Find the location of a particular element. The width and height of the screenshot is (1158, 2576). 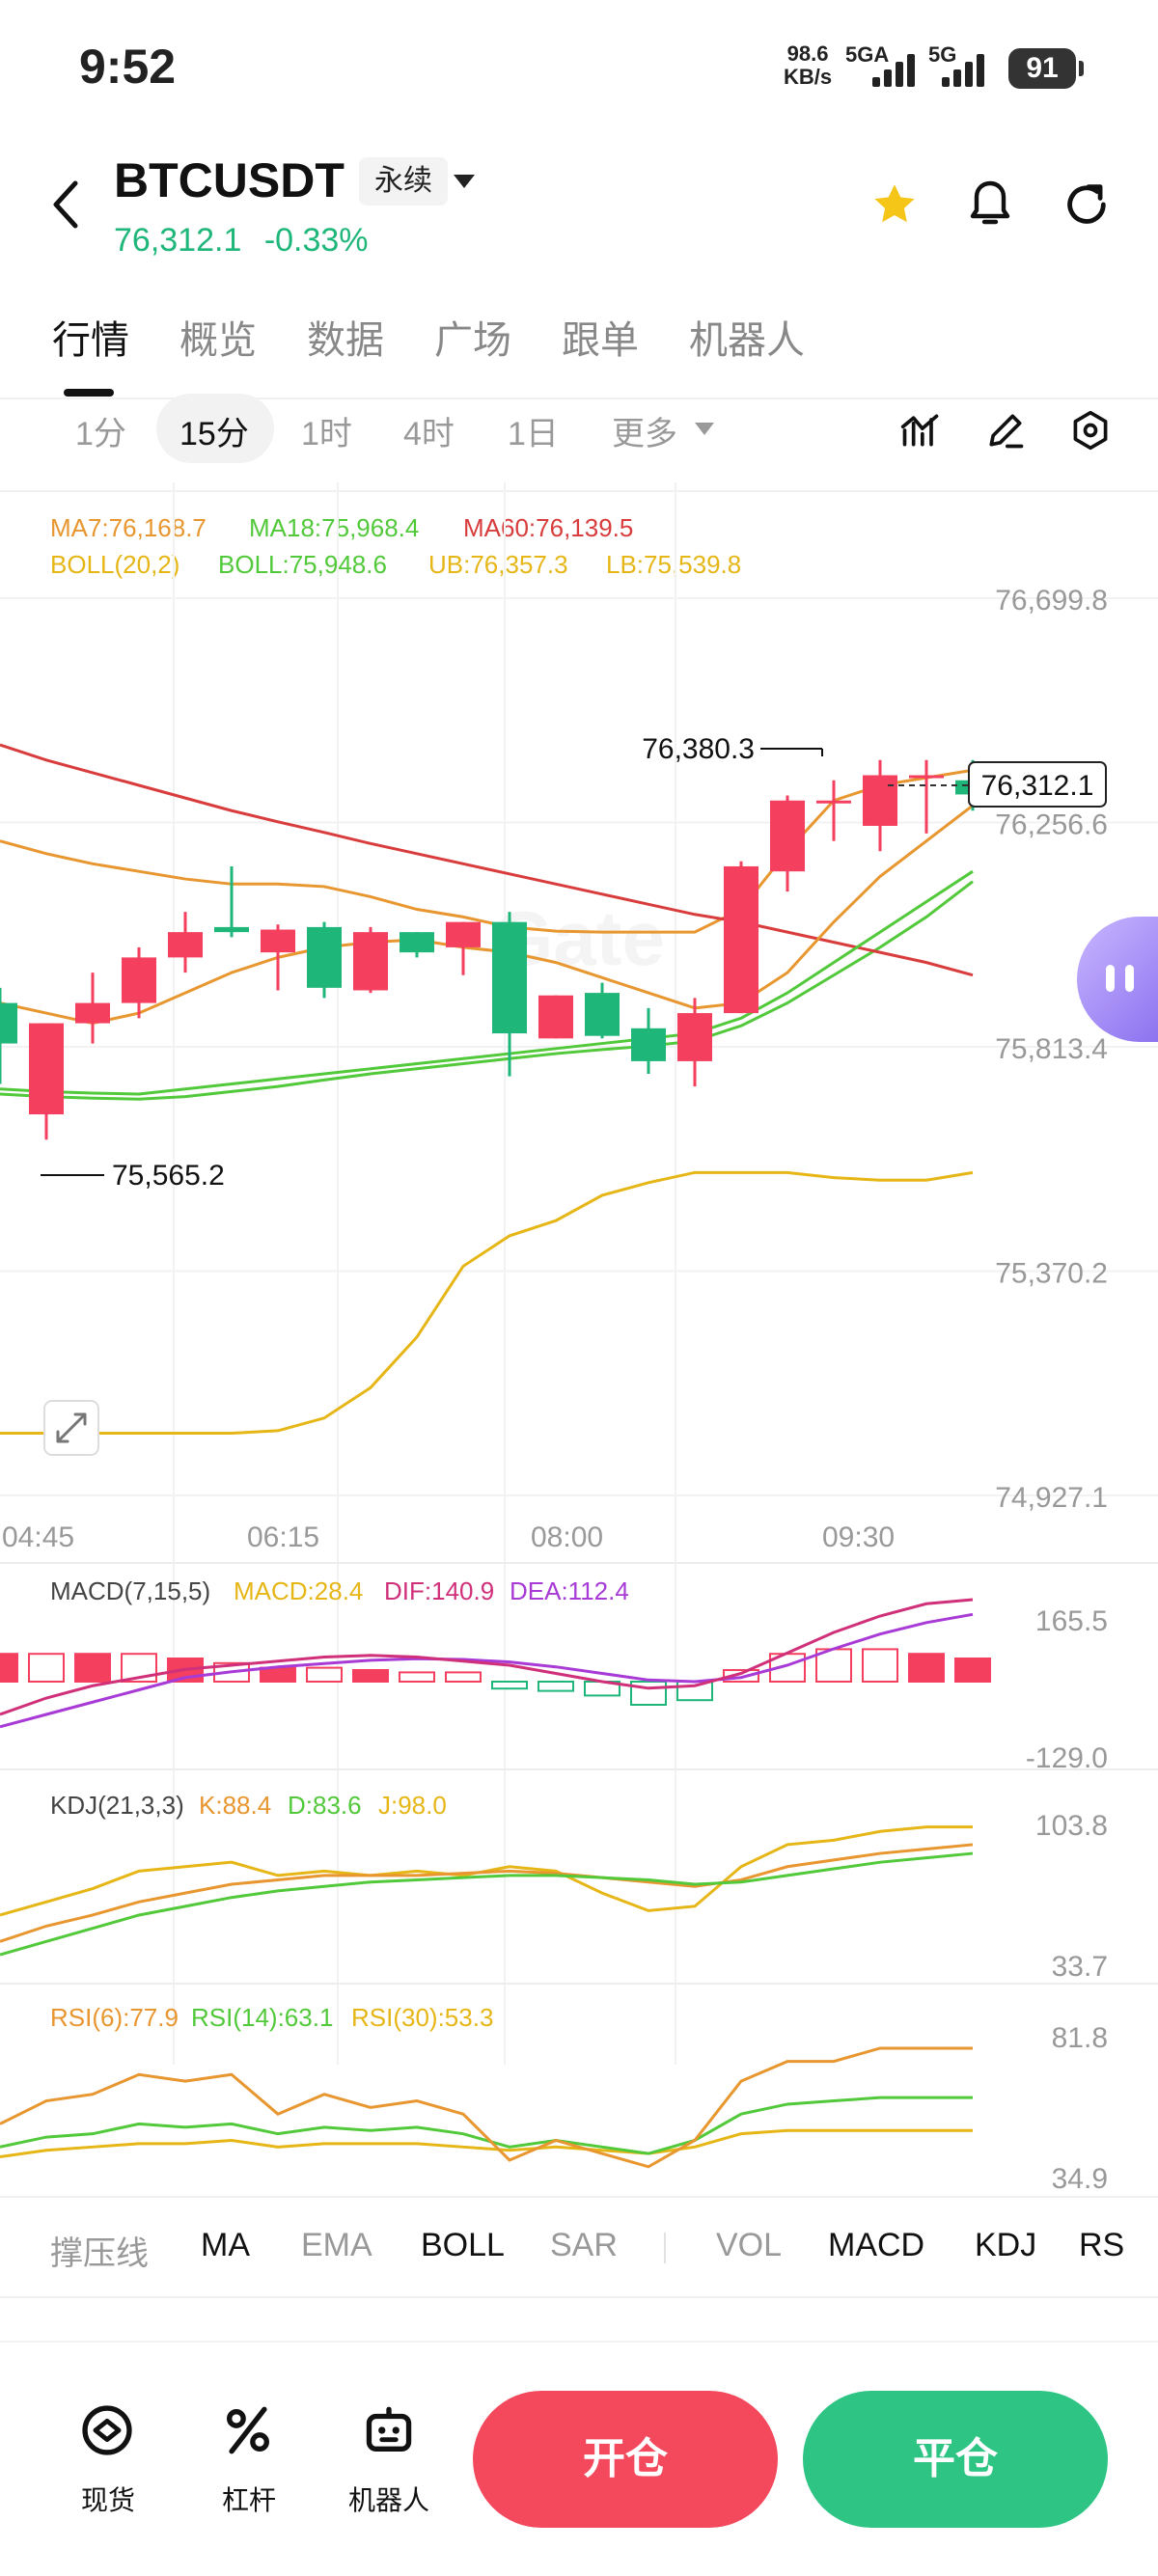

kdj-y-top: 103.8 is located at coordinates (1071, 1826).